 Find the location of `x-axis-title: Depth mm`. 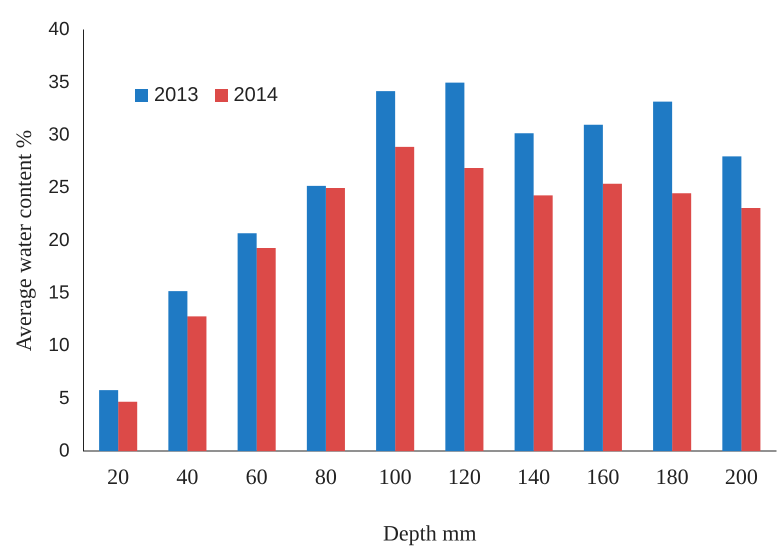

x-axis-title: Depth mm is located at coordinates (430, 533).